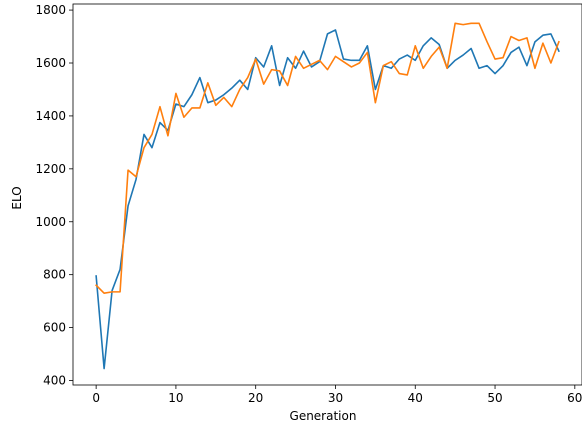 This screenshot has width=582, height=433. What do you see at coordinates (494, 398) in the screenshot?
I see `x-tick-label: 50` at bounding box center [494, 398].